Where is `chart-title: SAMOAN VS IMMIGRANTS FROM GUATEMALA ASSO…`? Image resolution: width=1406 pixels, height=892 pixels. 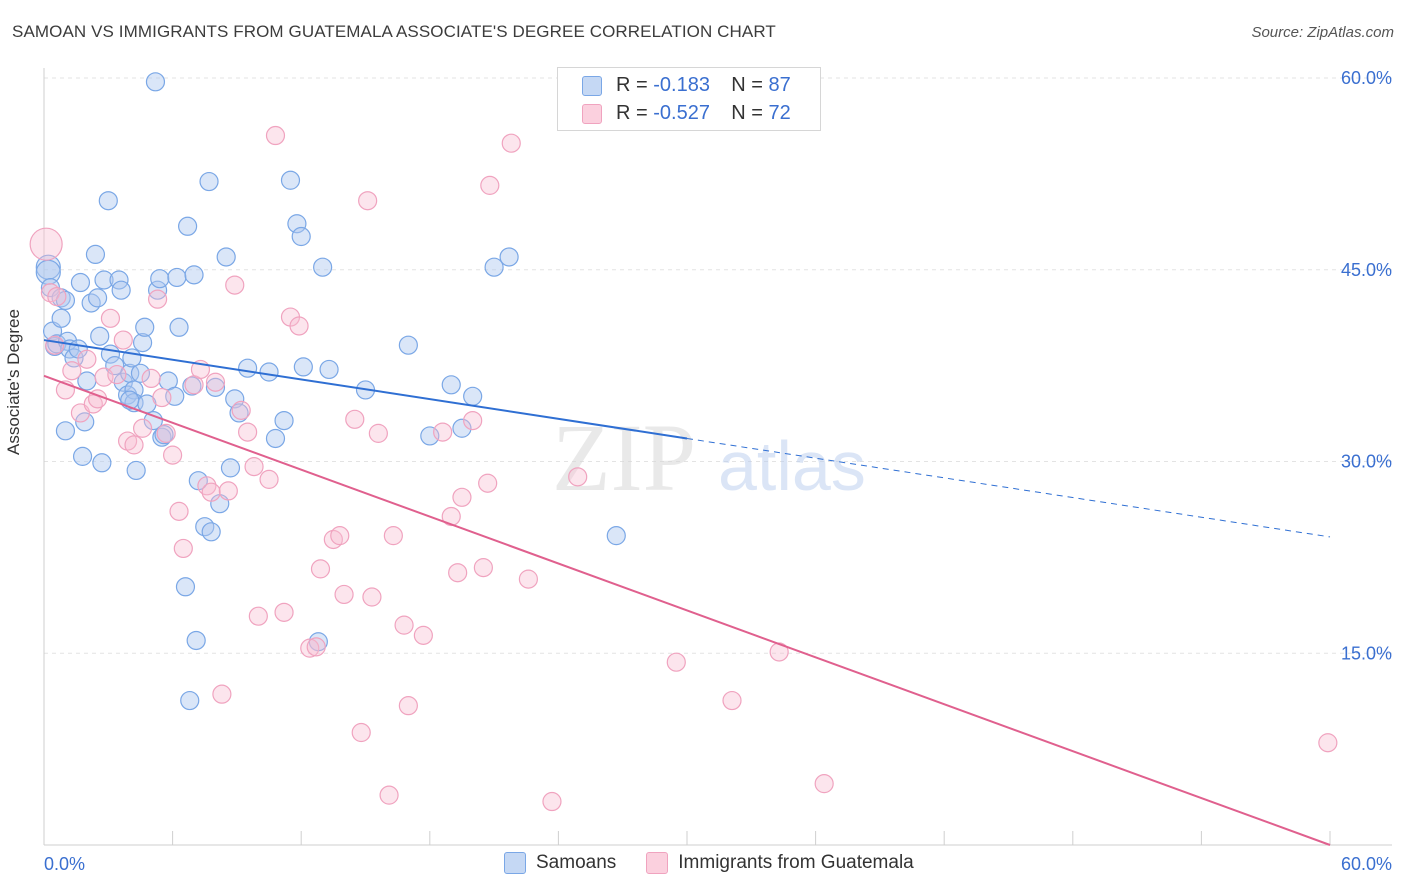 chart-title: SAMOAN VS IMMIGRANTS FROM GUATEMALA ASSO… is located at coordinates (394, 31).